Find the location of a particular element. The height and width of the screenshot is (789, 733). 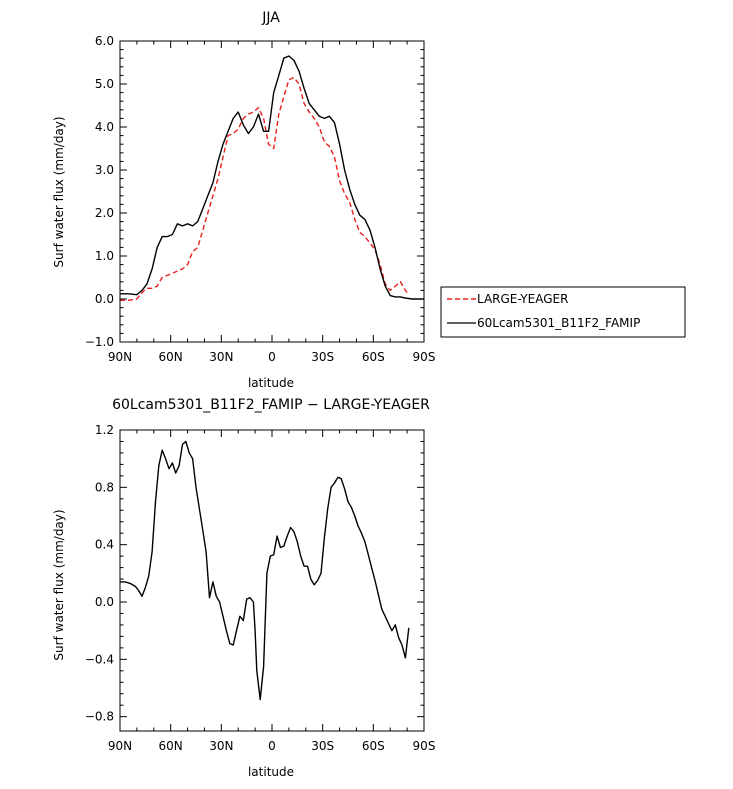

bottom-chart-xlabel: latitude is located at coordinates (271, 772).